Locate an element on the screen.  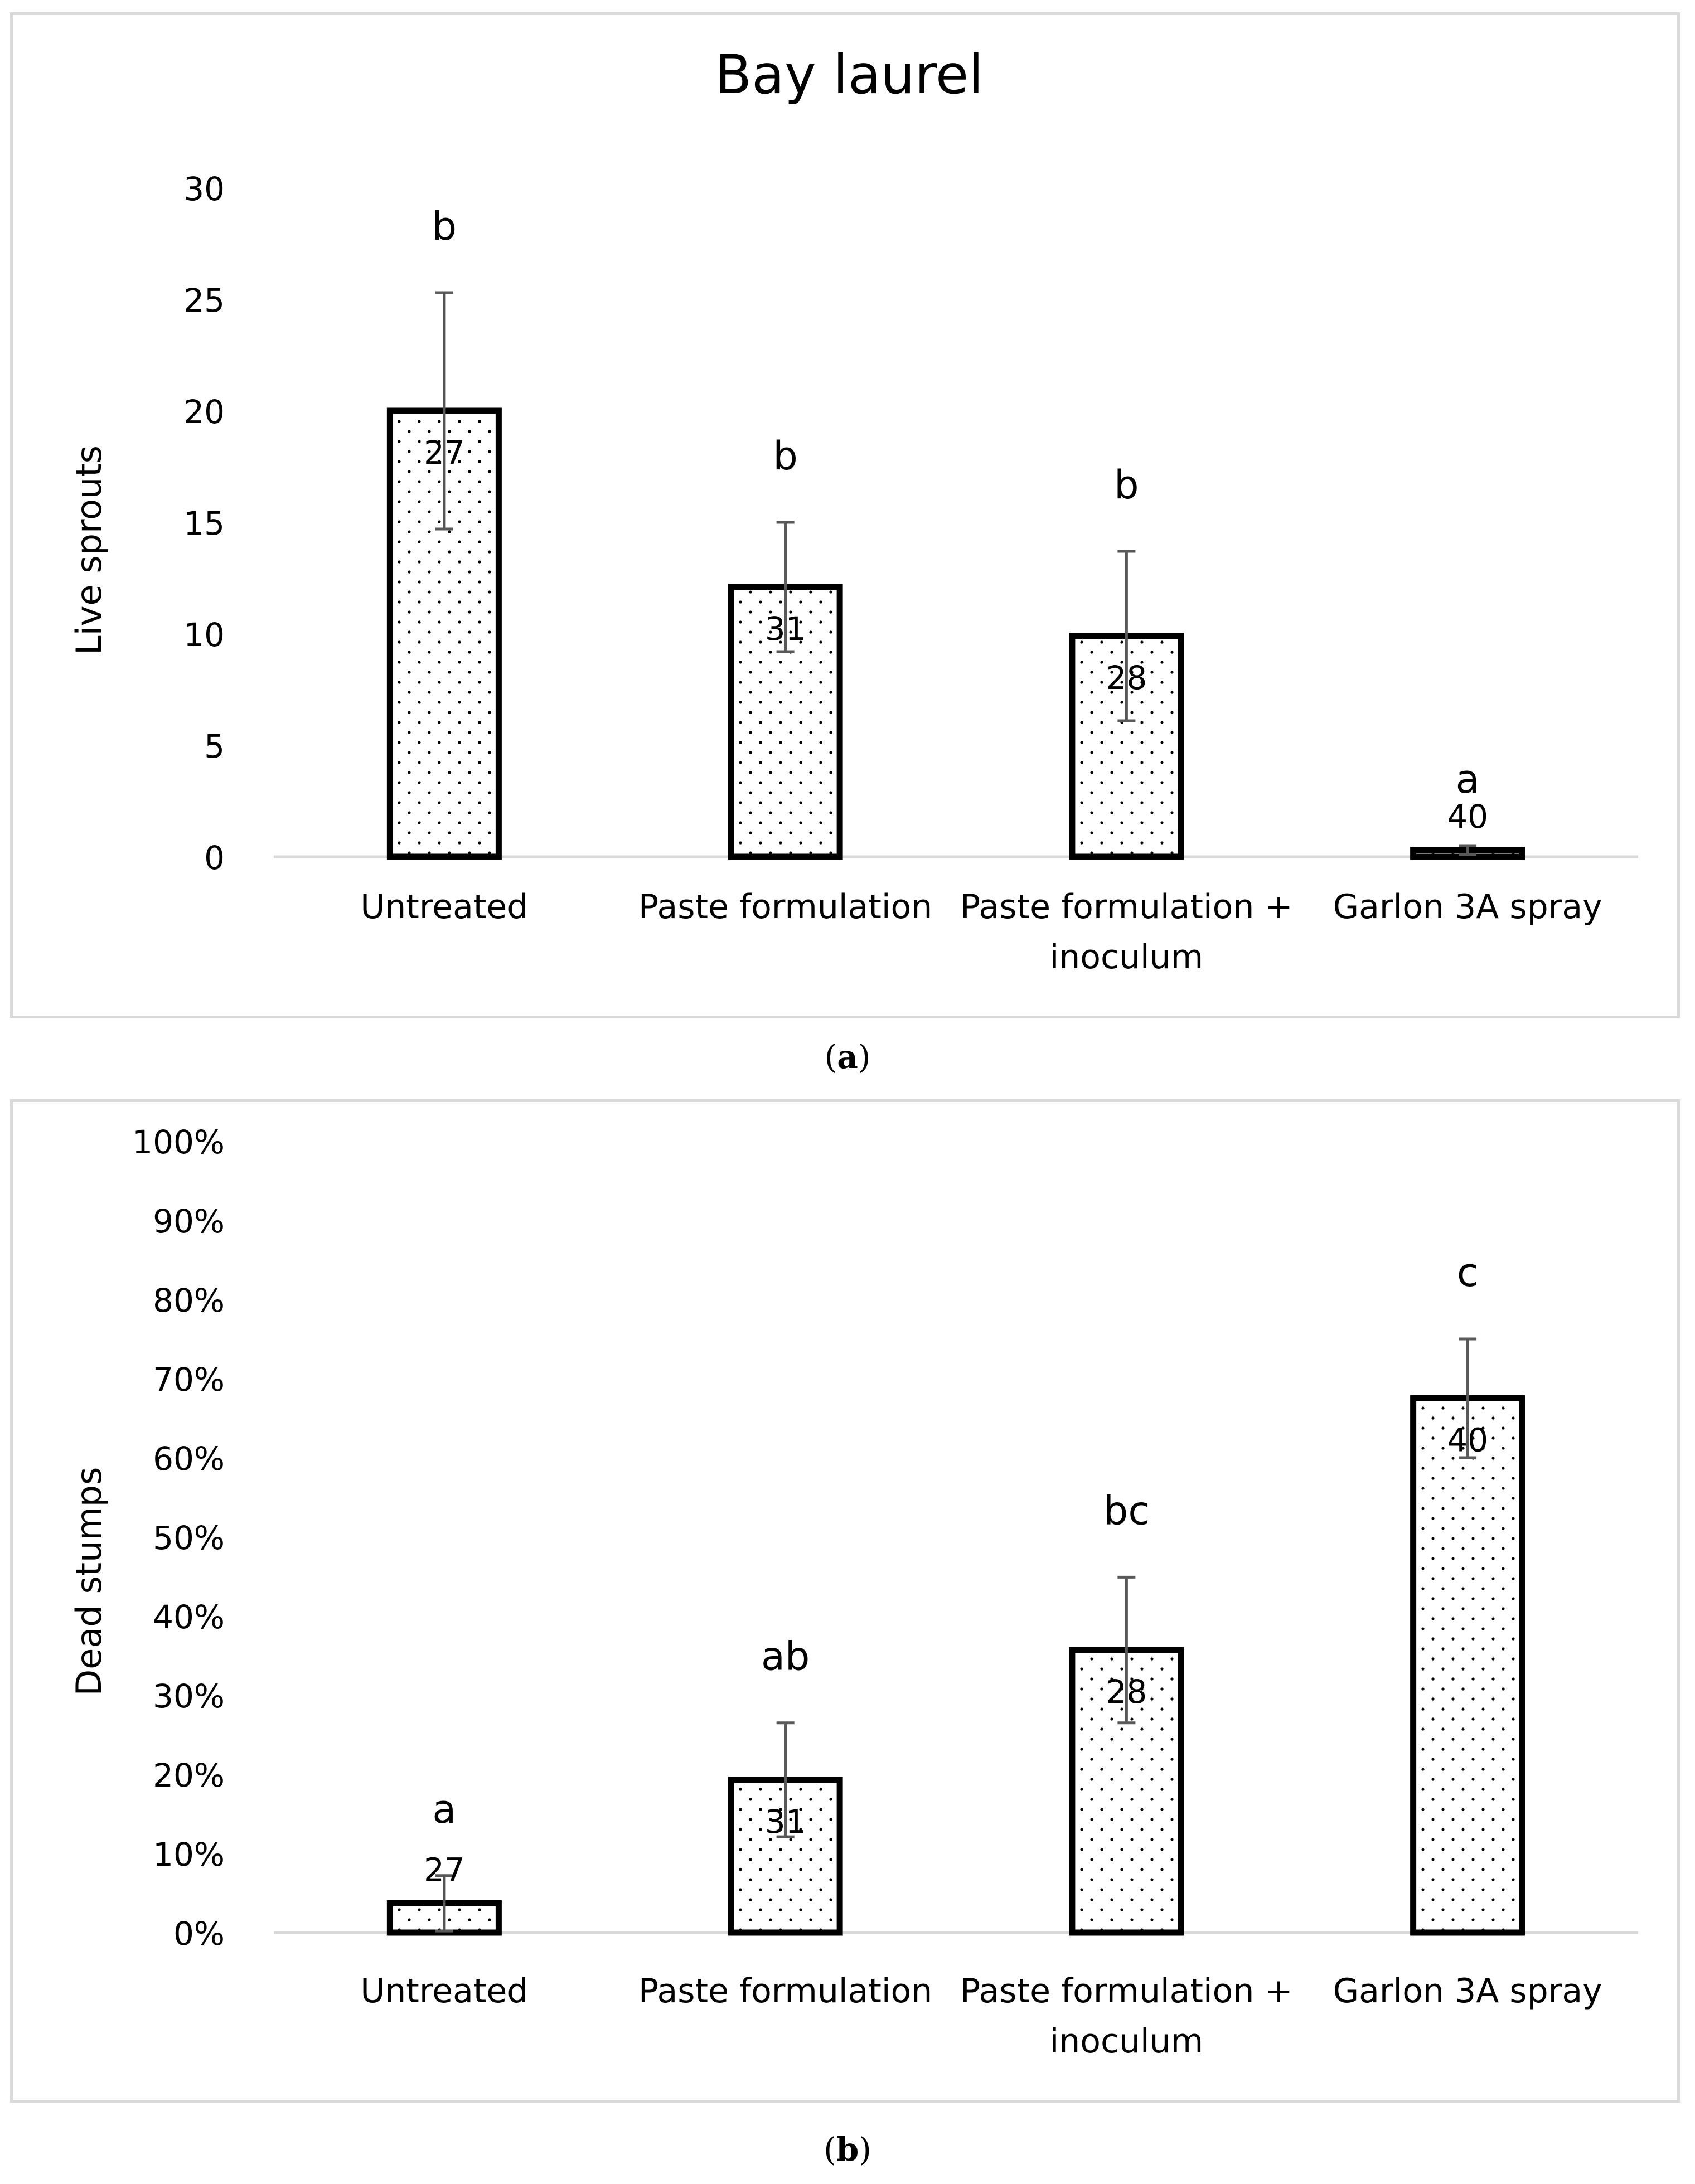
significance-letter: bc is located at coordinates (1126, 1510).